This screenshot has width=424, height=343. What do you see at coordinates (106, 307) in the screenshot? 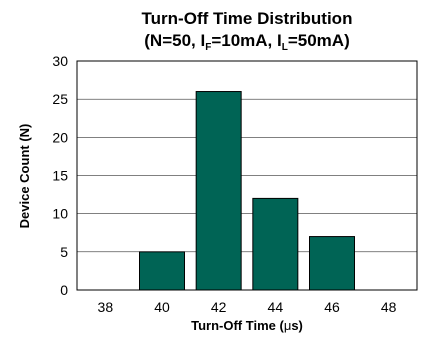
I see `x-tick-label: 38` at bounding box center [106, 307].